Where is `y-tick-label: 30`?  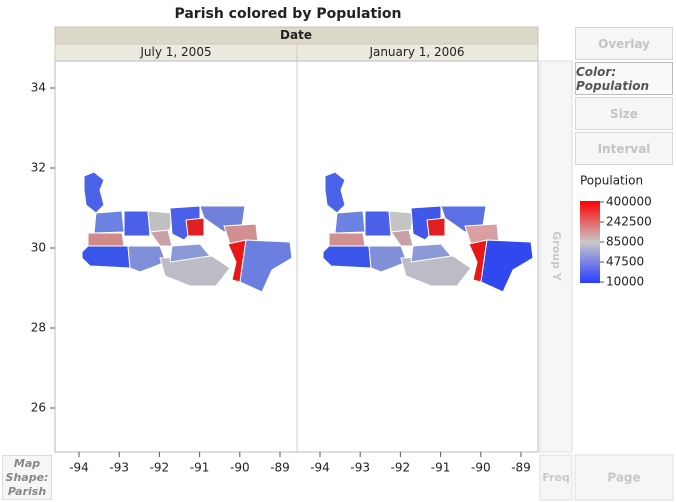
y-tick-label: 30 is located at coordinates (38, 248).